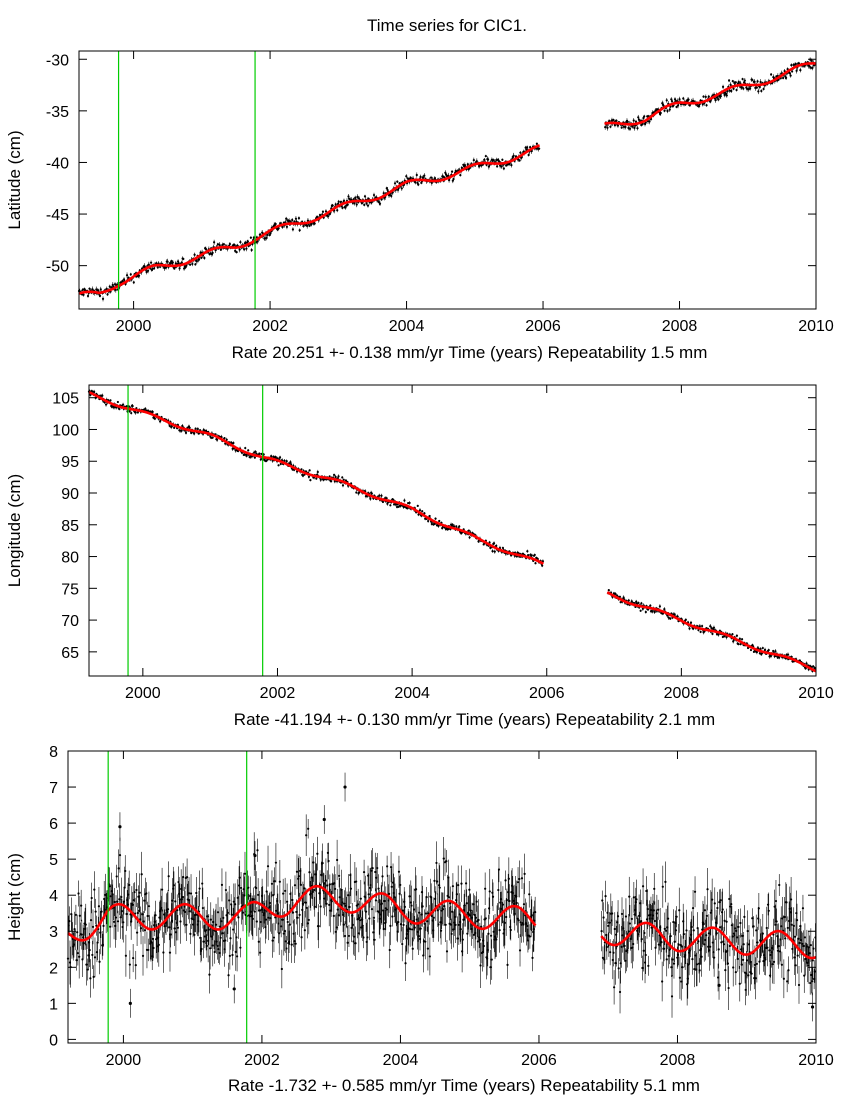  I want to click on latitude-x-tick-label: 2010, so click(816, 326).